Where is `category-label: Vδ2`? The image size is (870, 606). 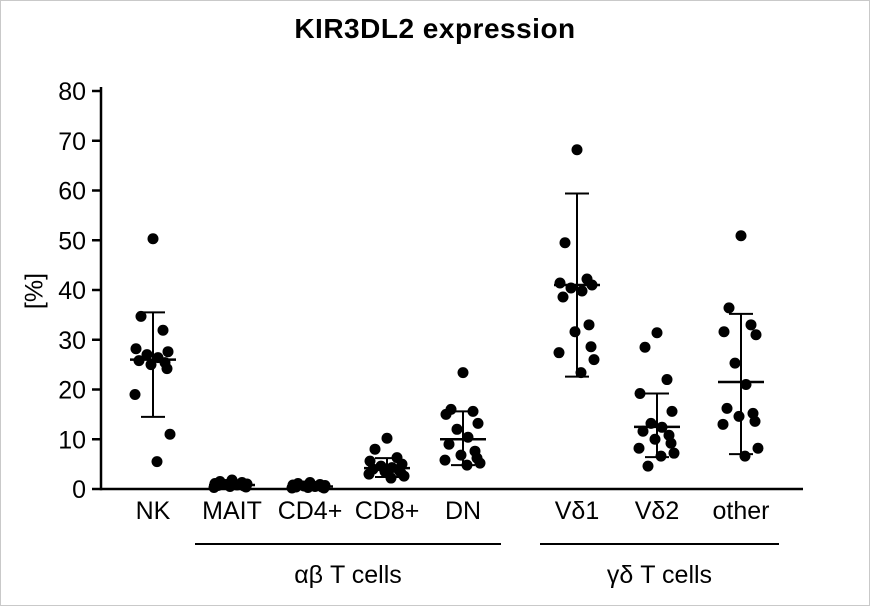 category-label: Vδ2 is located at coordinates (657, 511).